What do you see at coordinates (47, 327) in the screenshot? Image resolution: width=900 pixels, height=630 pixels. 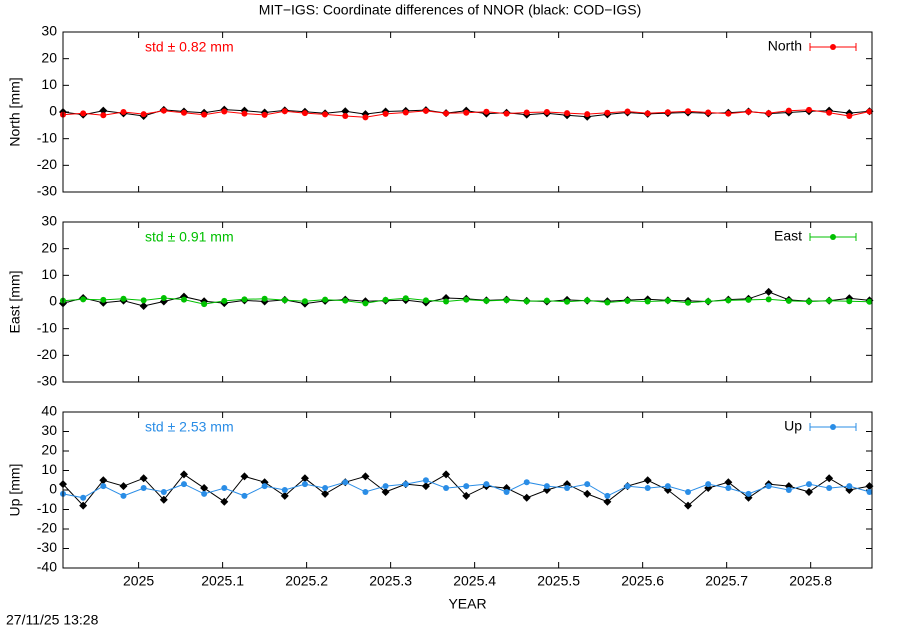 I see `y-tick-label: -10` at bounding box center [47, 327].